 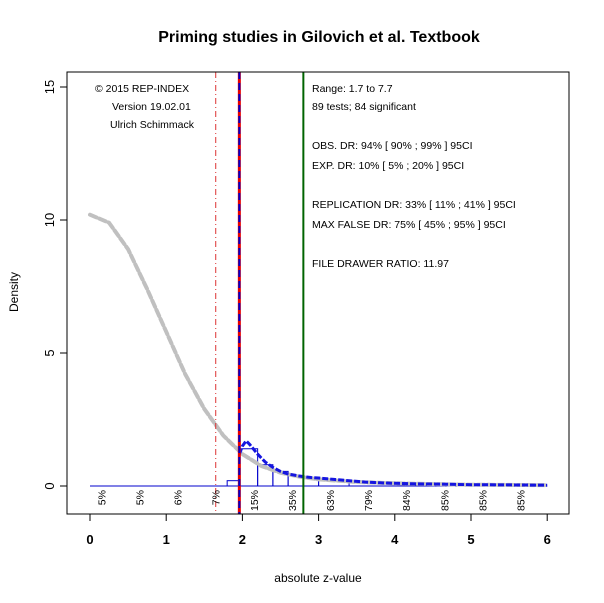 What do you see at coordinates (395, 539) in the screenshot?
I see `x-tick-label: 4` at bounding box center [395, 539].